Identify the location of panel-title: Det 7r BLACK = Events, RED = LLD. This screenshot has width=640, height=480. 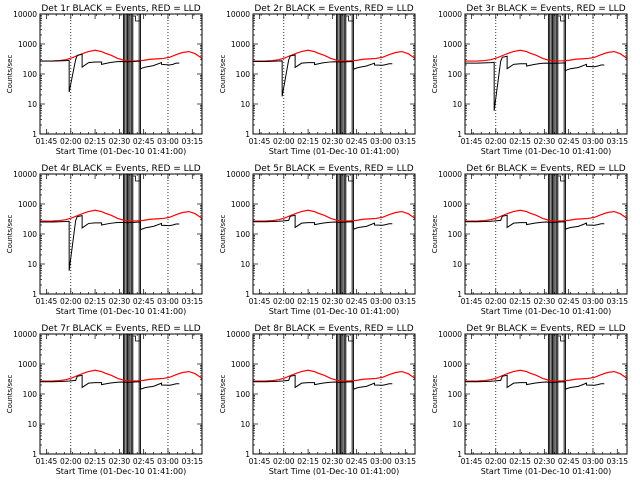
(120, 329).